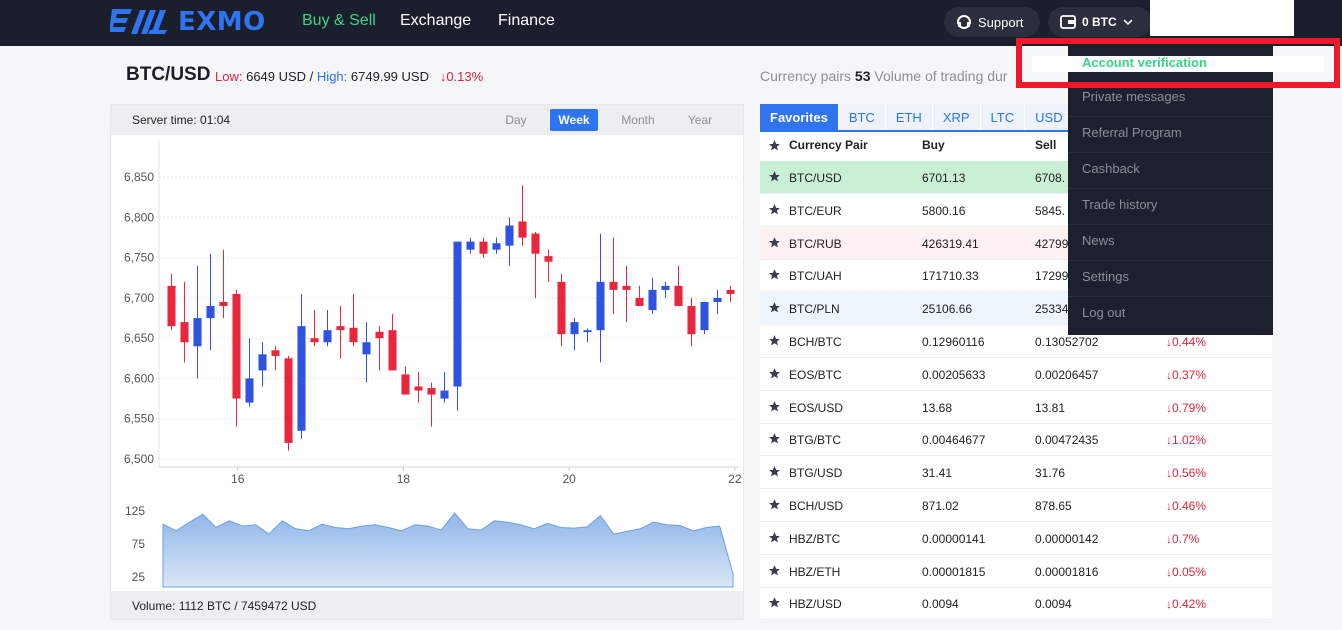 The width and height of the screenshot is (1342, 630). I want to click on menu-cashback: Cashback, so click(1111, 168).